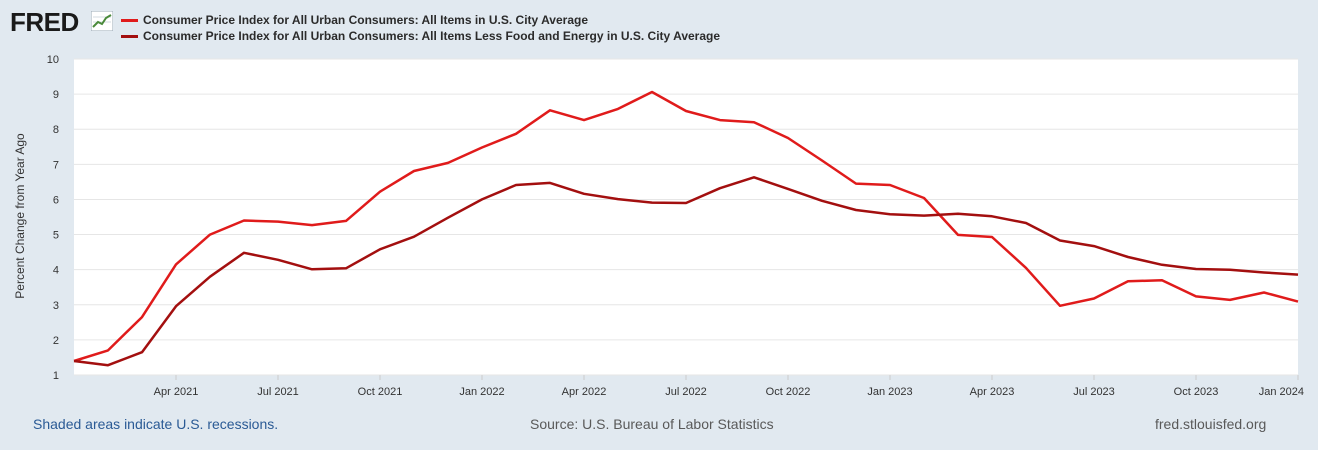 The image size is (1318, 450). Describe the element at coordinates (1211, 424) in the screenshot. I see `site-link: fred.stlouisfed.org` at that location.